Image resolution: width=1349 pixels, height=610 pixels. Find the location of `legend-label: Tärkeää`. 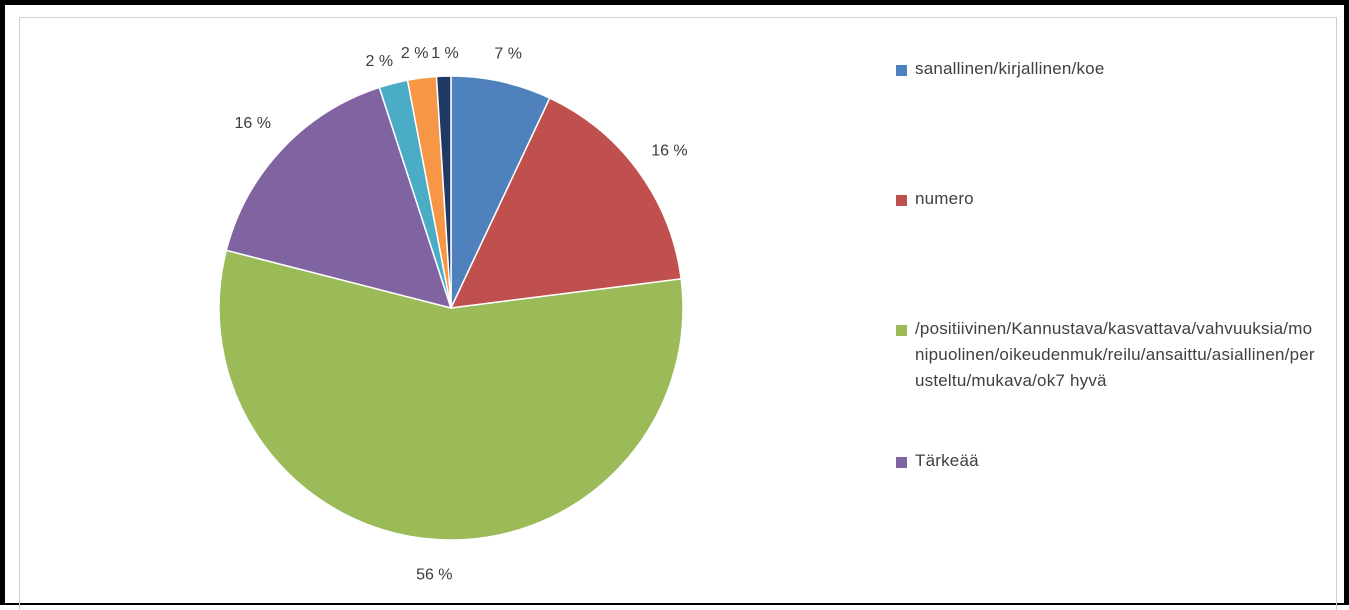

legend-label: Tärkeää is located at coordinates (947, 460).